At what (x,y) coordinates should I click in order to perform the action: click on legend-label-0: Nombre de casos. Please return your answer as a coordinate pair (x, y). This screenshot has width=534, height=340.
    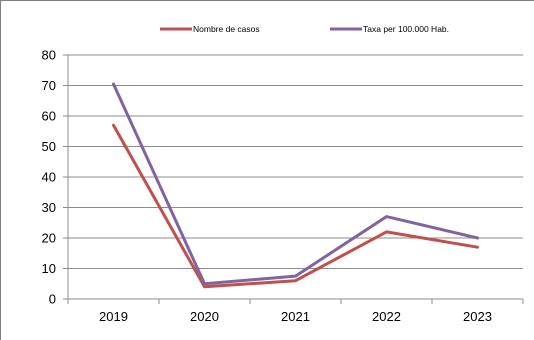
    Looking at the image, I should click on (226, 29).